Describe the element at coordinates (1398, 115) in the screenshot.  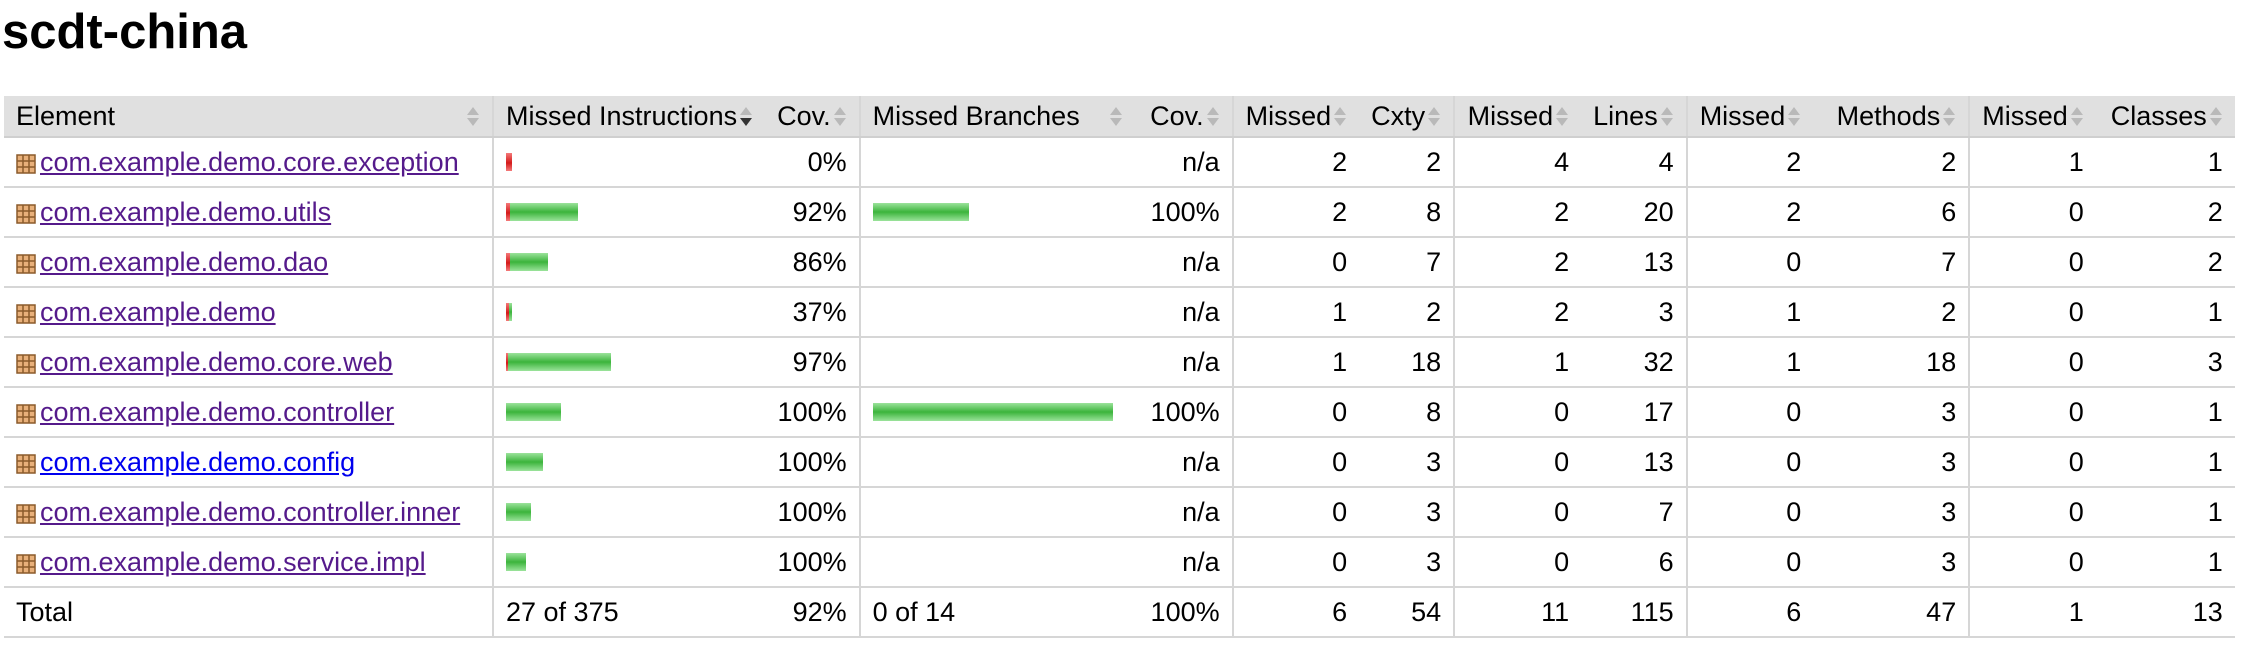
I see `header-label: Cxty` at that location.